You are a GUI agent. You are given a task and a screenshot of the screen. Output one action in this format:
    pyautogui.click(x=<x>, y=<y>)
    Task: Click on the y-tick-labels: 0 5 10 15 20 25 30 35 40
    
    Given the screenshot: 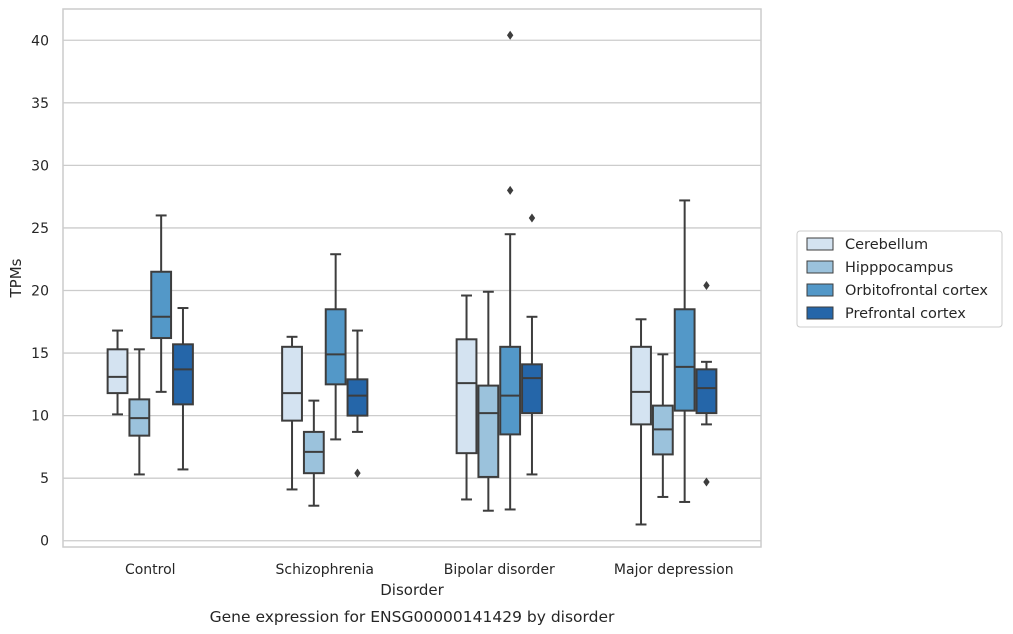 What is the action you would take?
    pyautogui.click(x=40, y=291)
    